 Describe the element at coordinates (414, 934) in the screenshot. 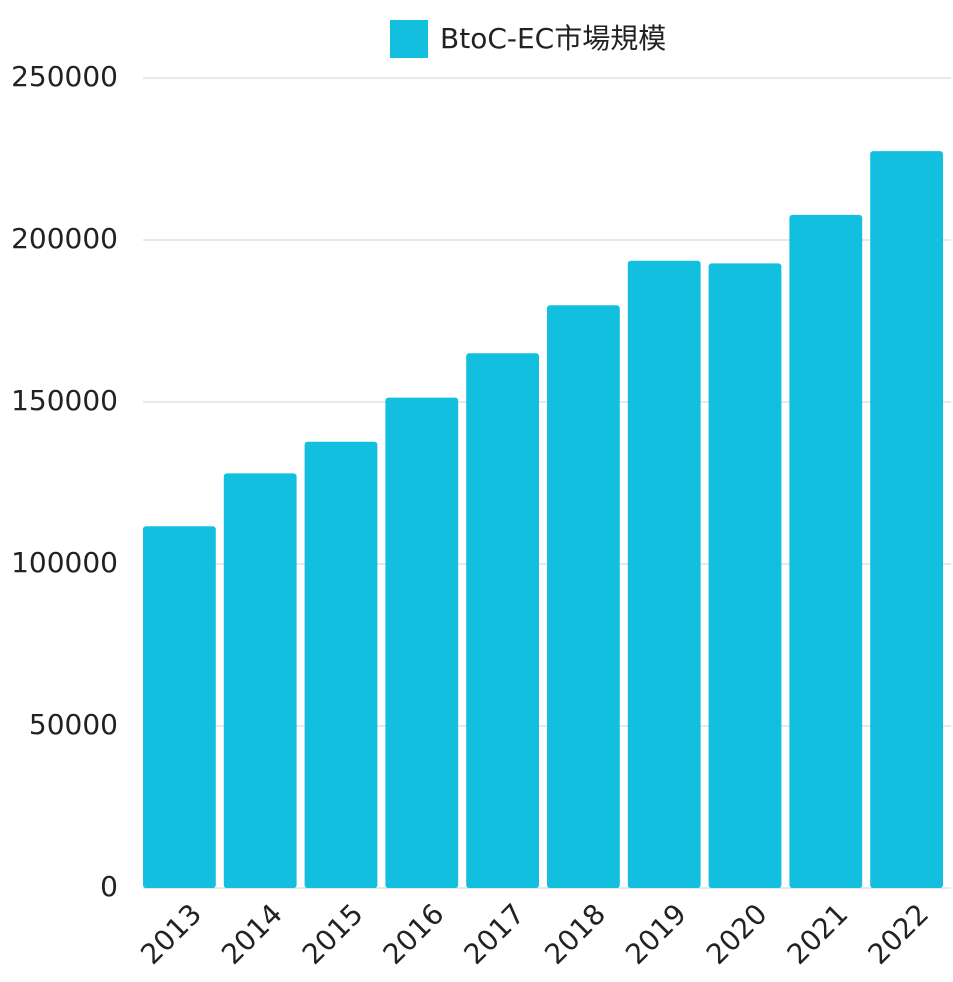

I see `x-tick-label: 2016` at that location.